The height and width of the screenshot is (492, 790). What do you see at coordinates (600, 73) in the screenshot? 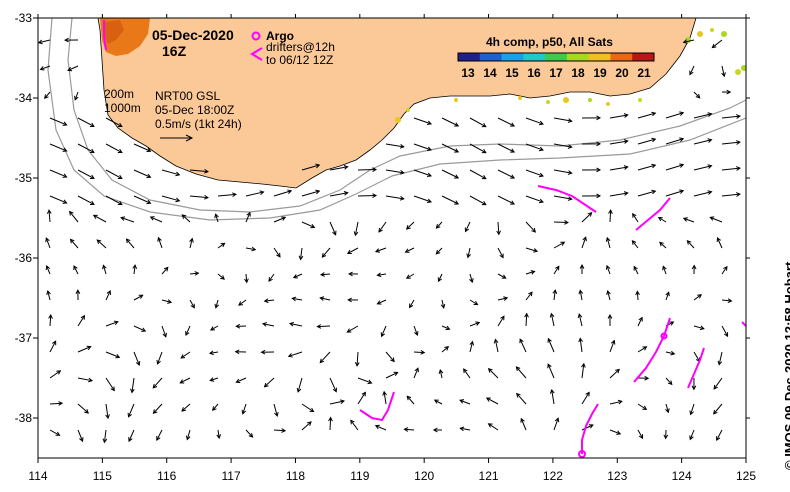
I see `colorbar-tick-label: 19` at bounding box center [600, 73].